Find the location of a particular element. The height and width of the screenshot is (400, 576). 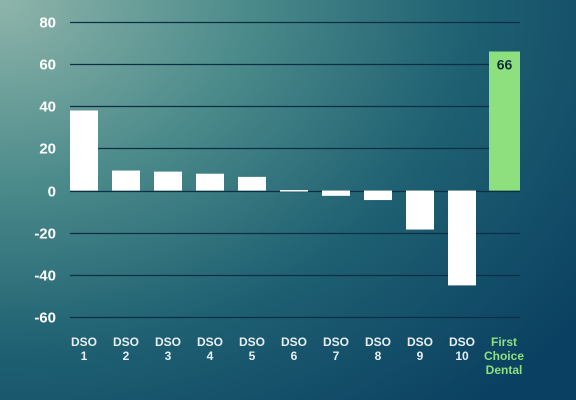

x-category-label: DSO 8 is located at coordinates (378, 349).